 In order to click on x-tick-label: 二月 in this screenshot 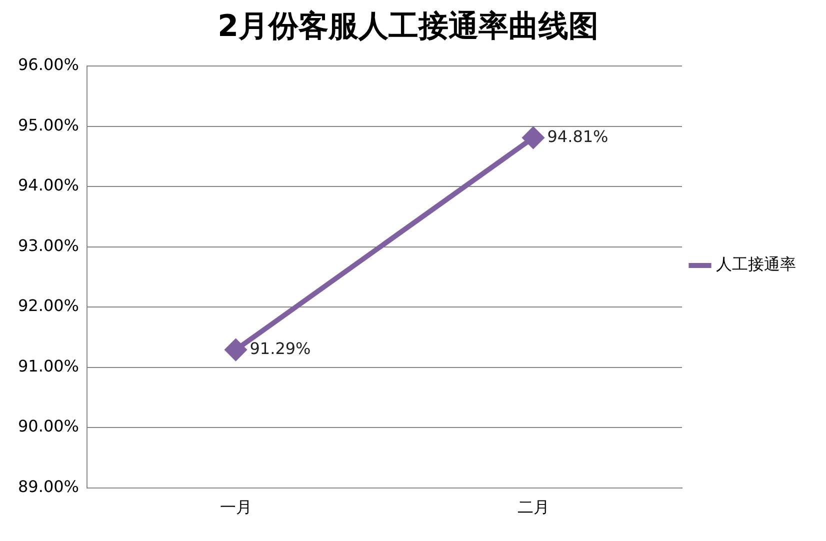, I will do `click(533, 507)`.